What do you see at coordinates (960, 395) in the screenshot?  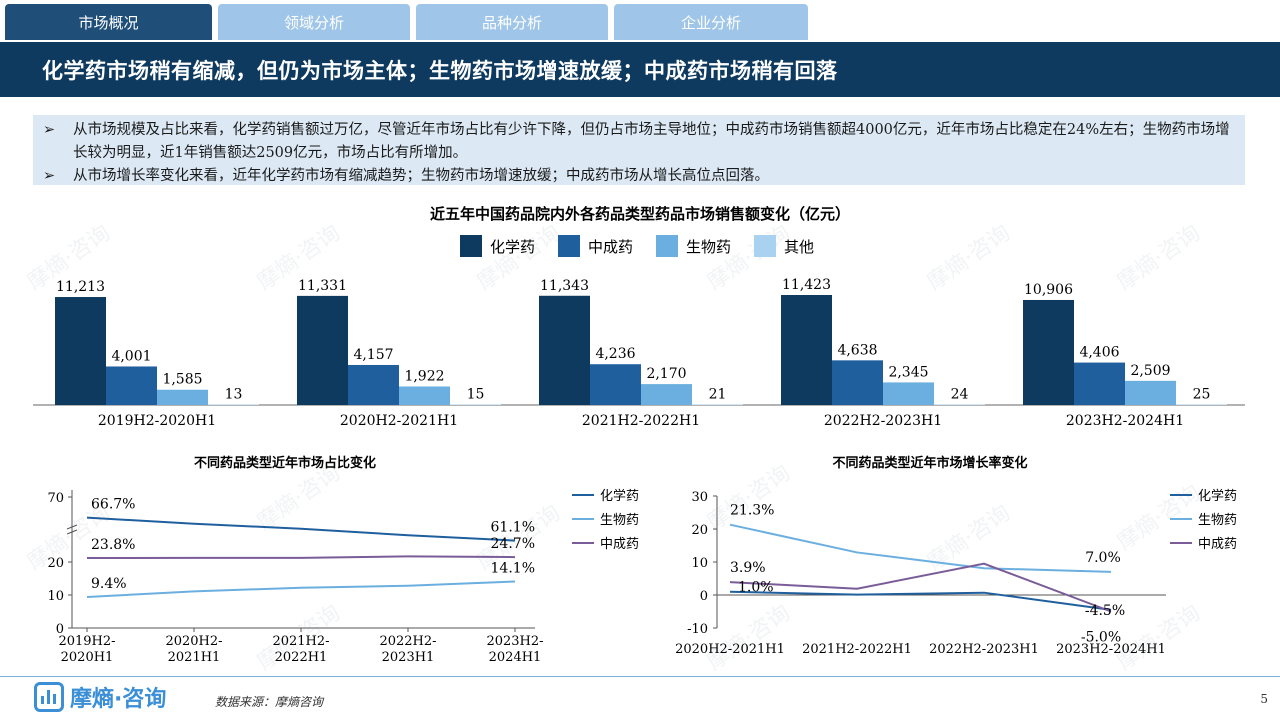 I see `bar-value-label: 24` at bounding box center [960, 395].